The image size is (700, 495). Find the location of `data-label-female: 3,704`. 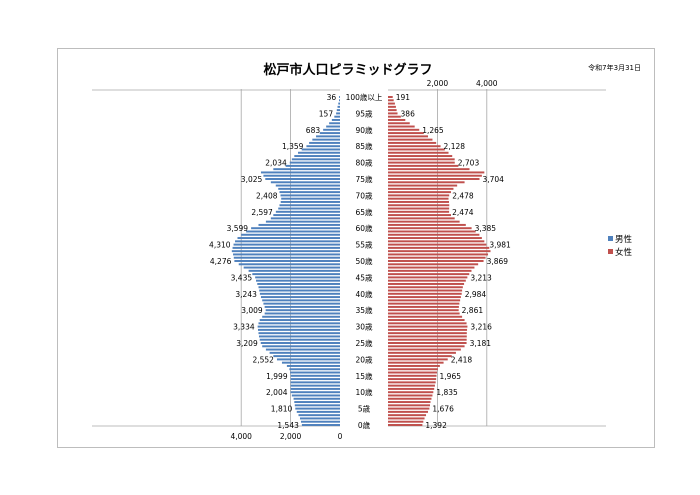

data-label-female: 3,704 is located at coordinates (493, 179).